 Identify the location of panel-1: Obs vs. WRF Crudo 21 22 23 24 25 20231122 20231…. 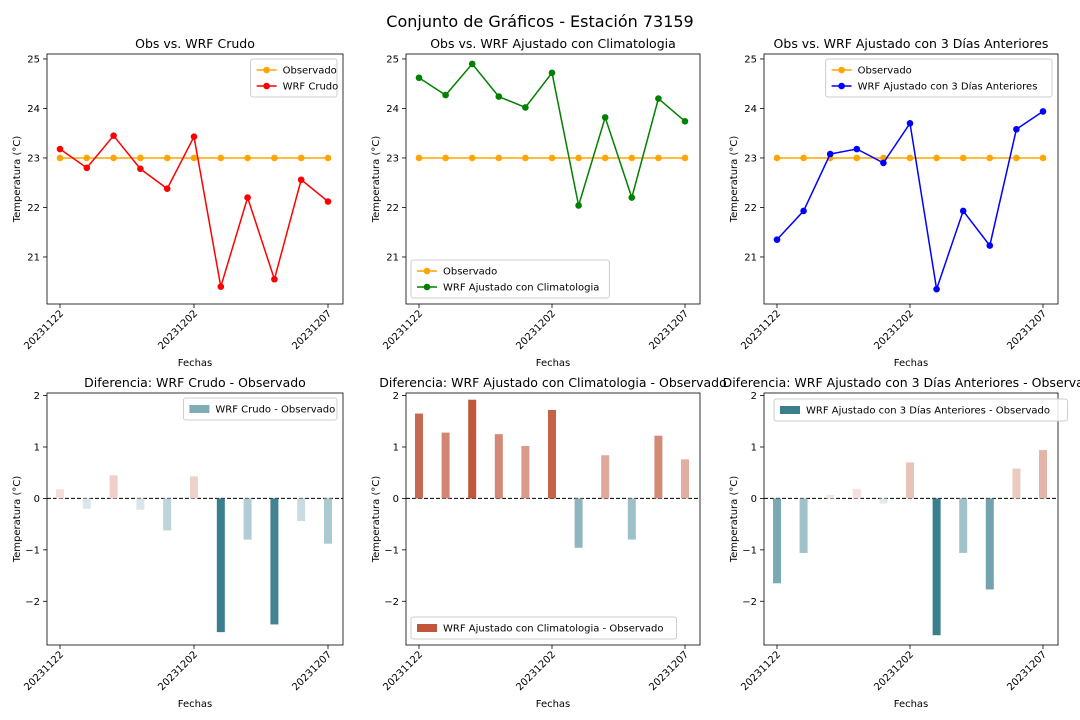
(178, 202).